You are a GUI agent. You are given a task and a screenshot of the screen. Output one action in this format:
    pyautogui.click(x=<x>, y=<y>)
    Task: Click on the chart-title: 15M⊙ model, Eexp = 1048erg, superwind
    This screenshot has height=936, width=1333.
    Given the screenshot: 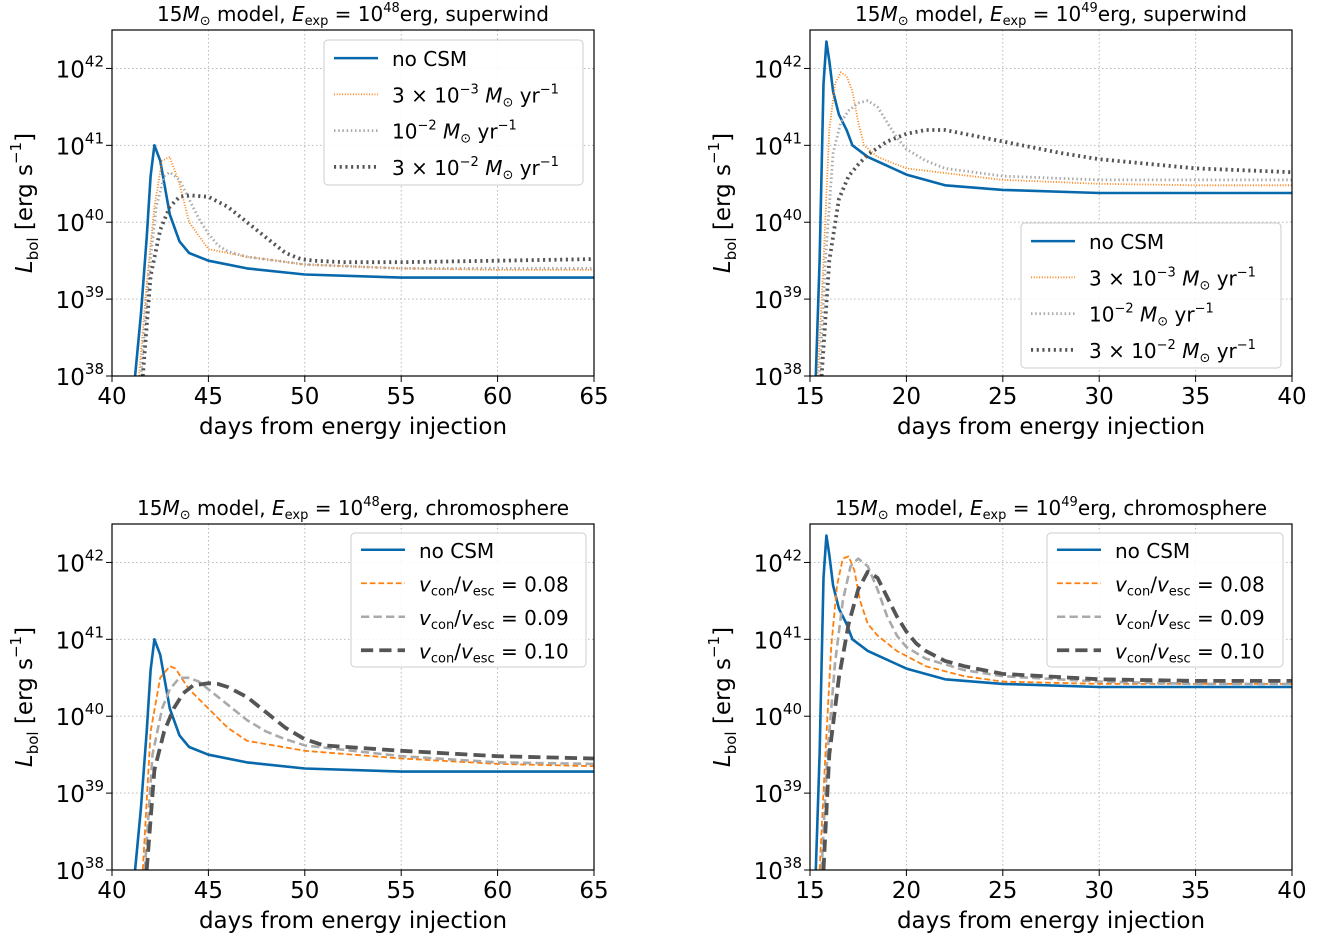 What is the action you would take?
    pyautogui.click(x=353, y=15)
    